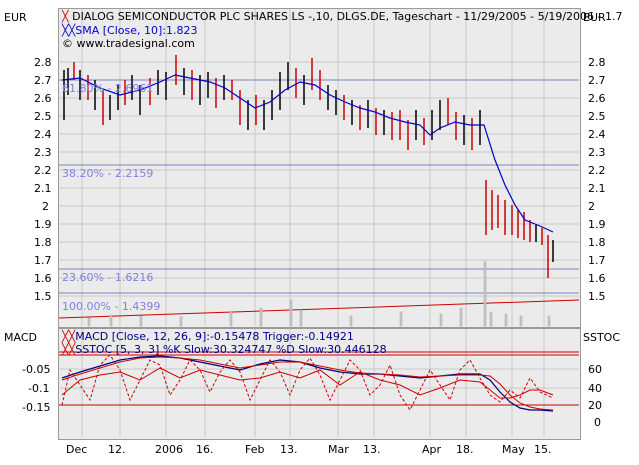 This screenshot has width=639, height=465. I want to click on ytick-left: 1.5, so click(43, 296).